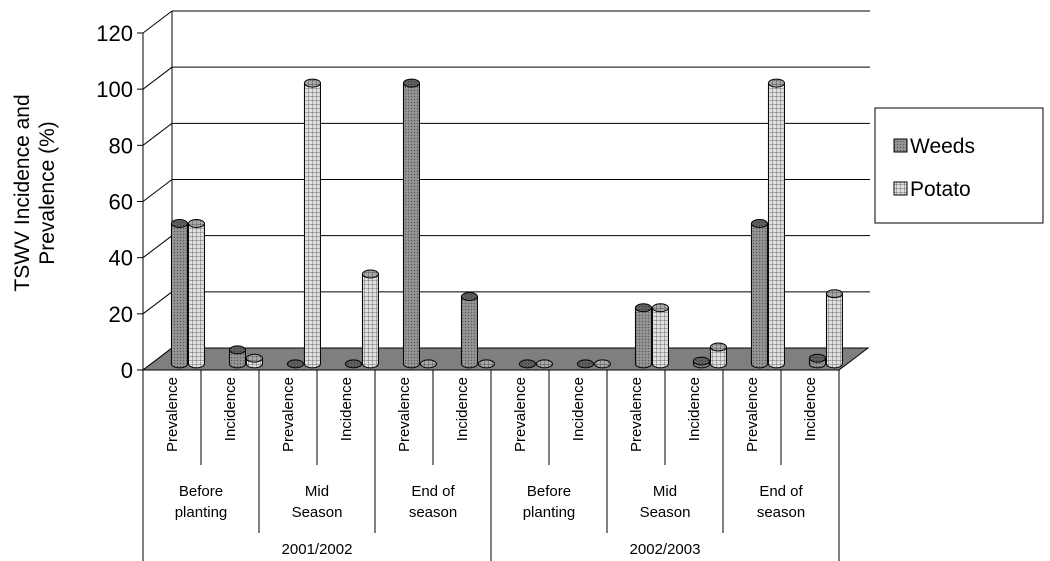  Describe the element at coordinates (114, 33) in the screenshot. I see `y-tick-label: 120` at that location.